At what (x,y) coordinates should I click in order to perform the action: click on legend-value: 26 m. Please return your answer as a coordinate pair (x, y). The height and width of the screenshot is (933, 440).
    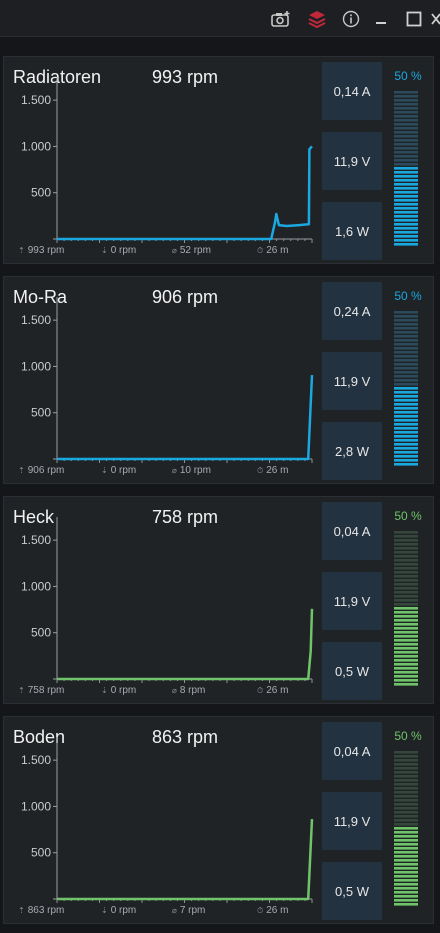
    Looking at the image, I should click on (277, 910).